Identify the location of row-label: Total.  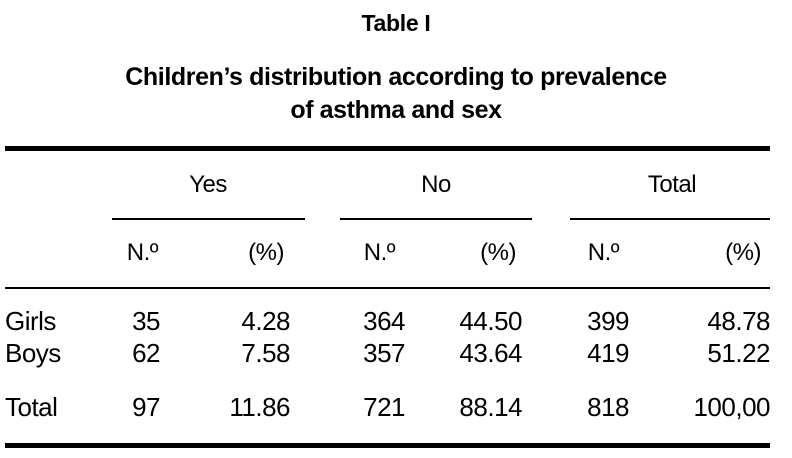
(31, 407).